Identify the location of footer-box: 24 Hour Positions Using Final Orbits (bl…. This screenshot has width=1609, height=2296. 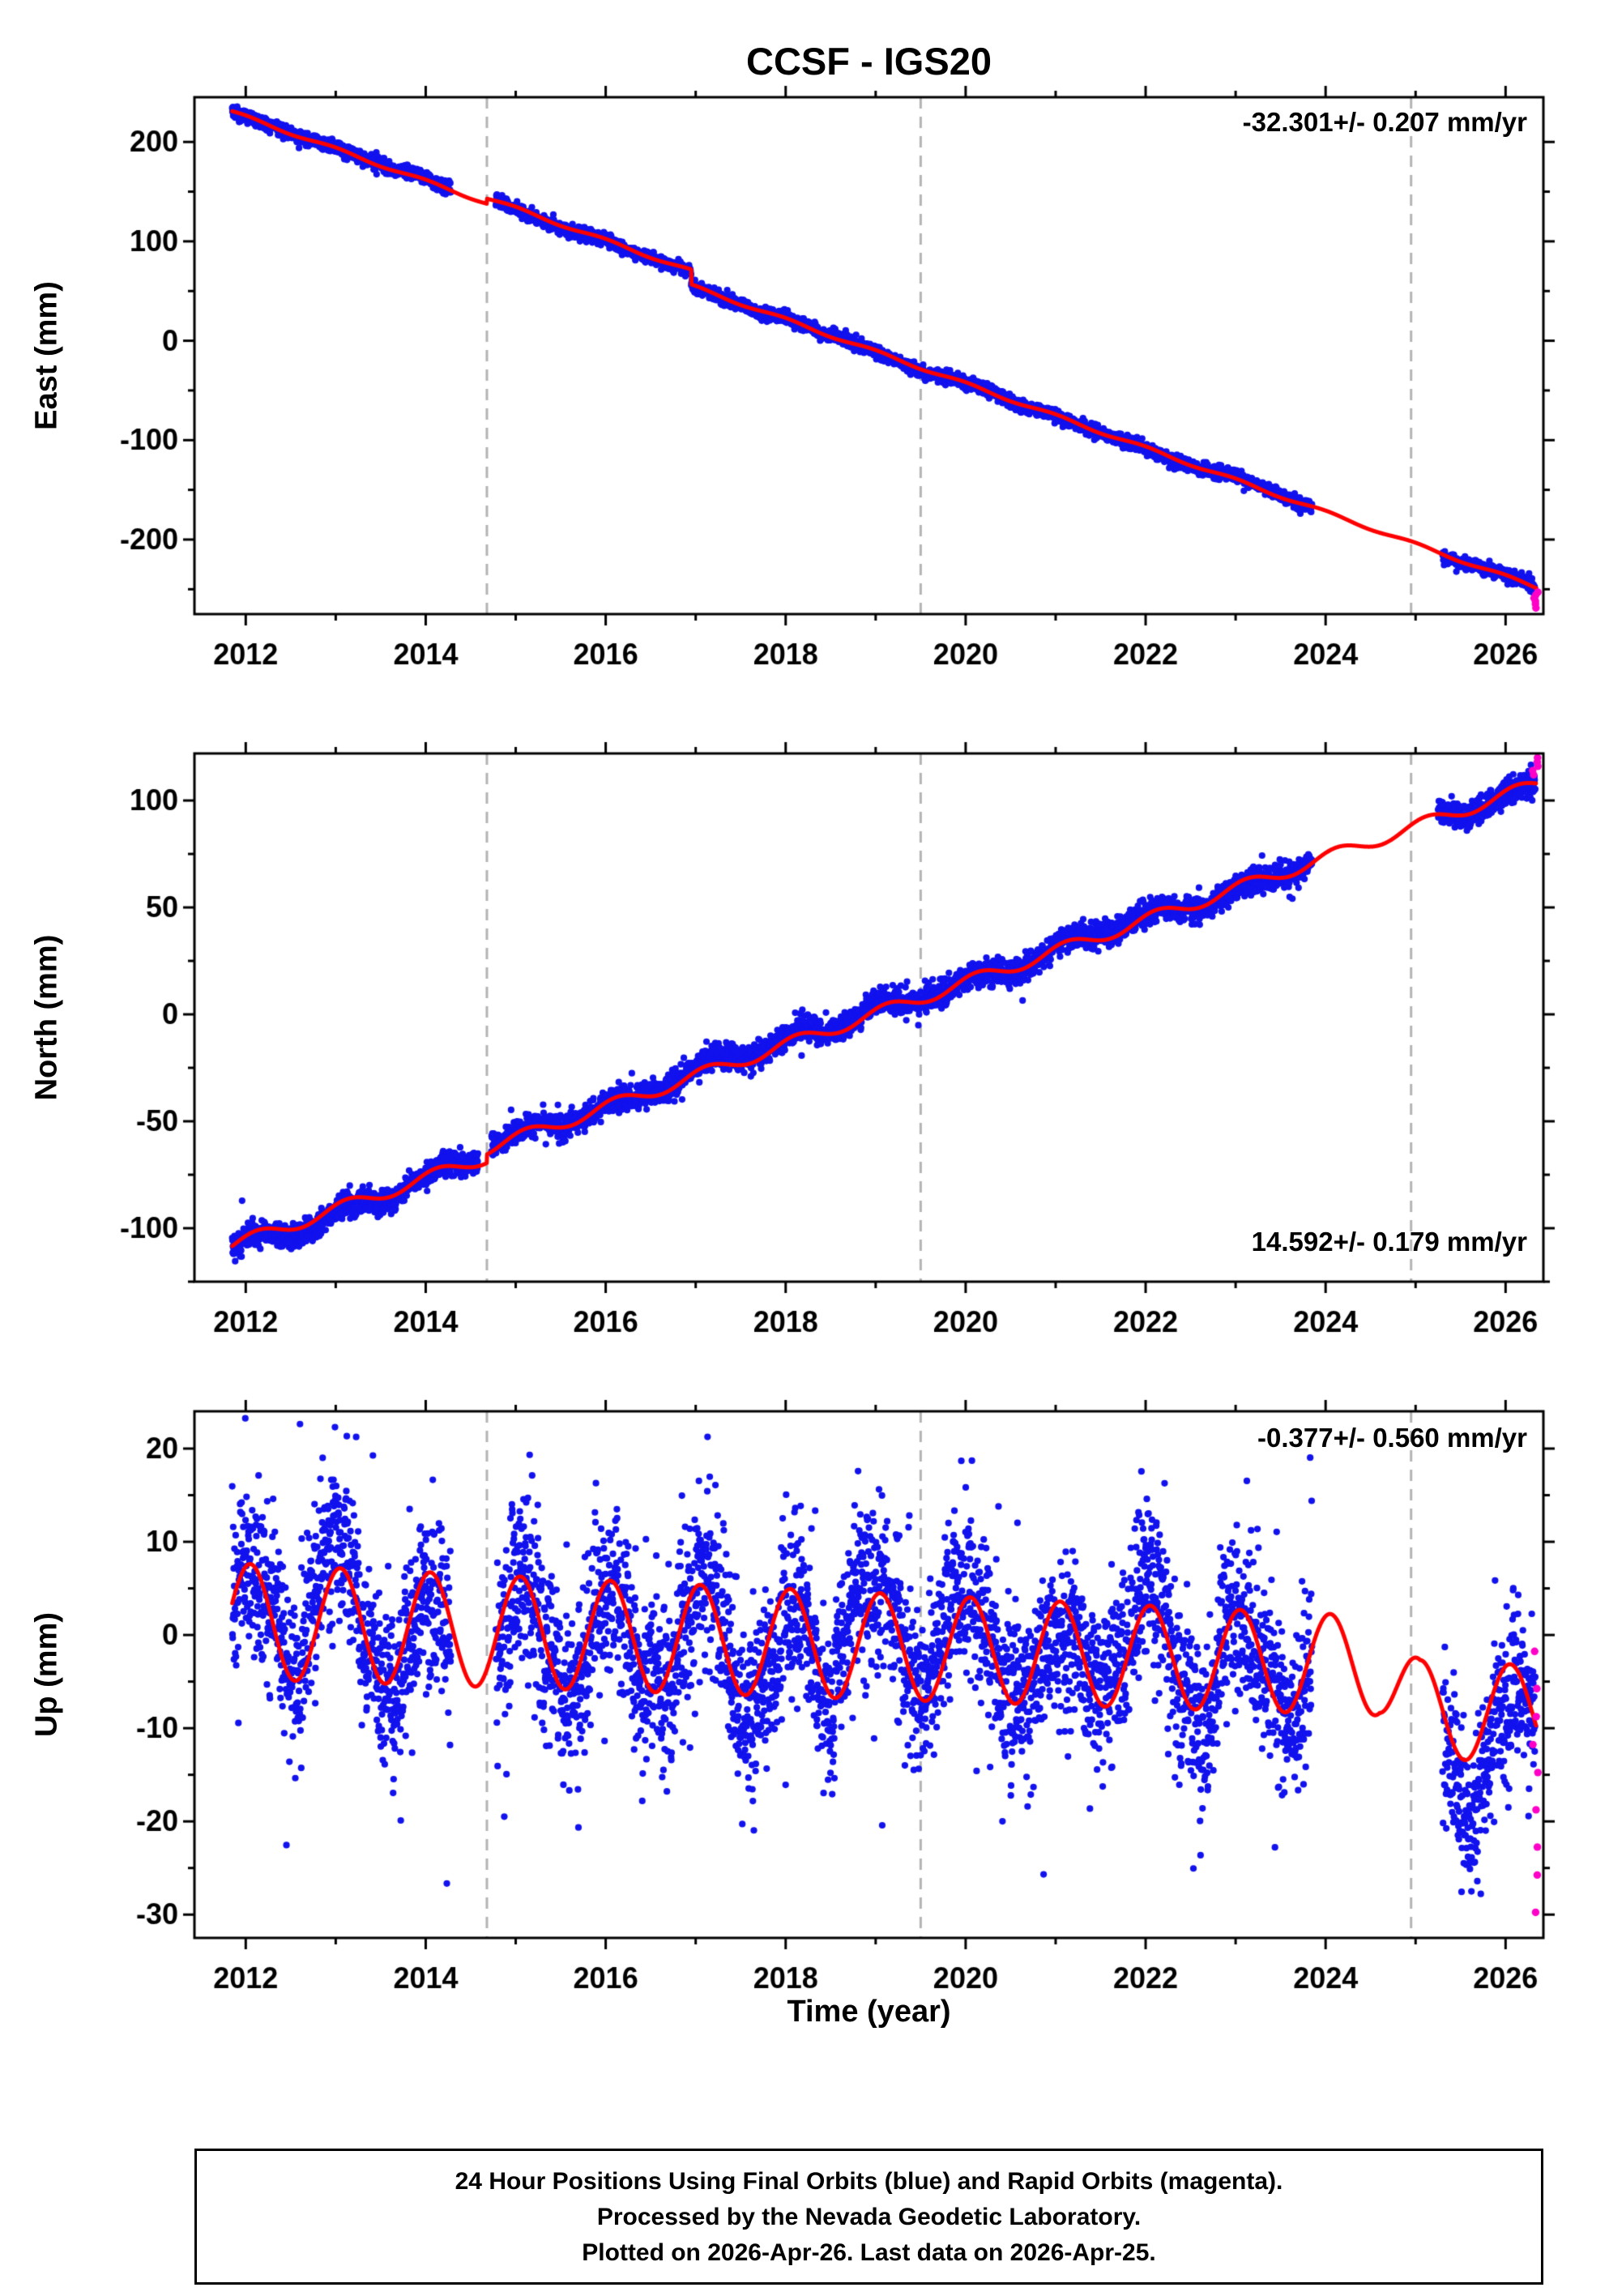
(868, 2217).